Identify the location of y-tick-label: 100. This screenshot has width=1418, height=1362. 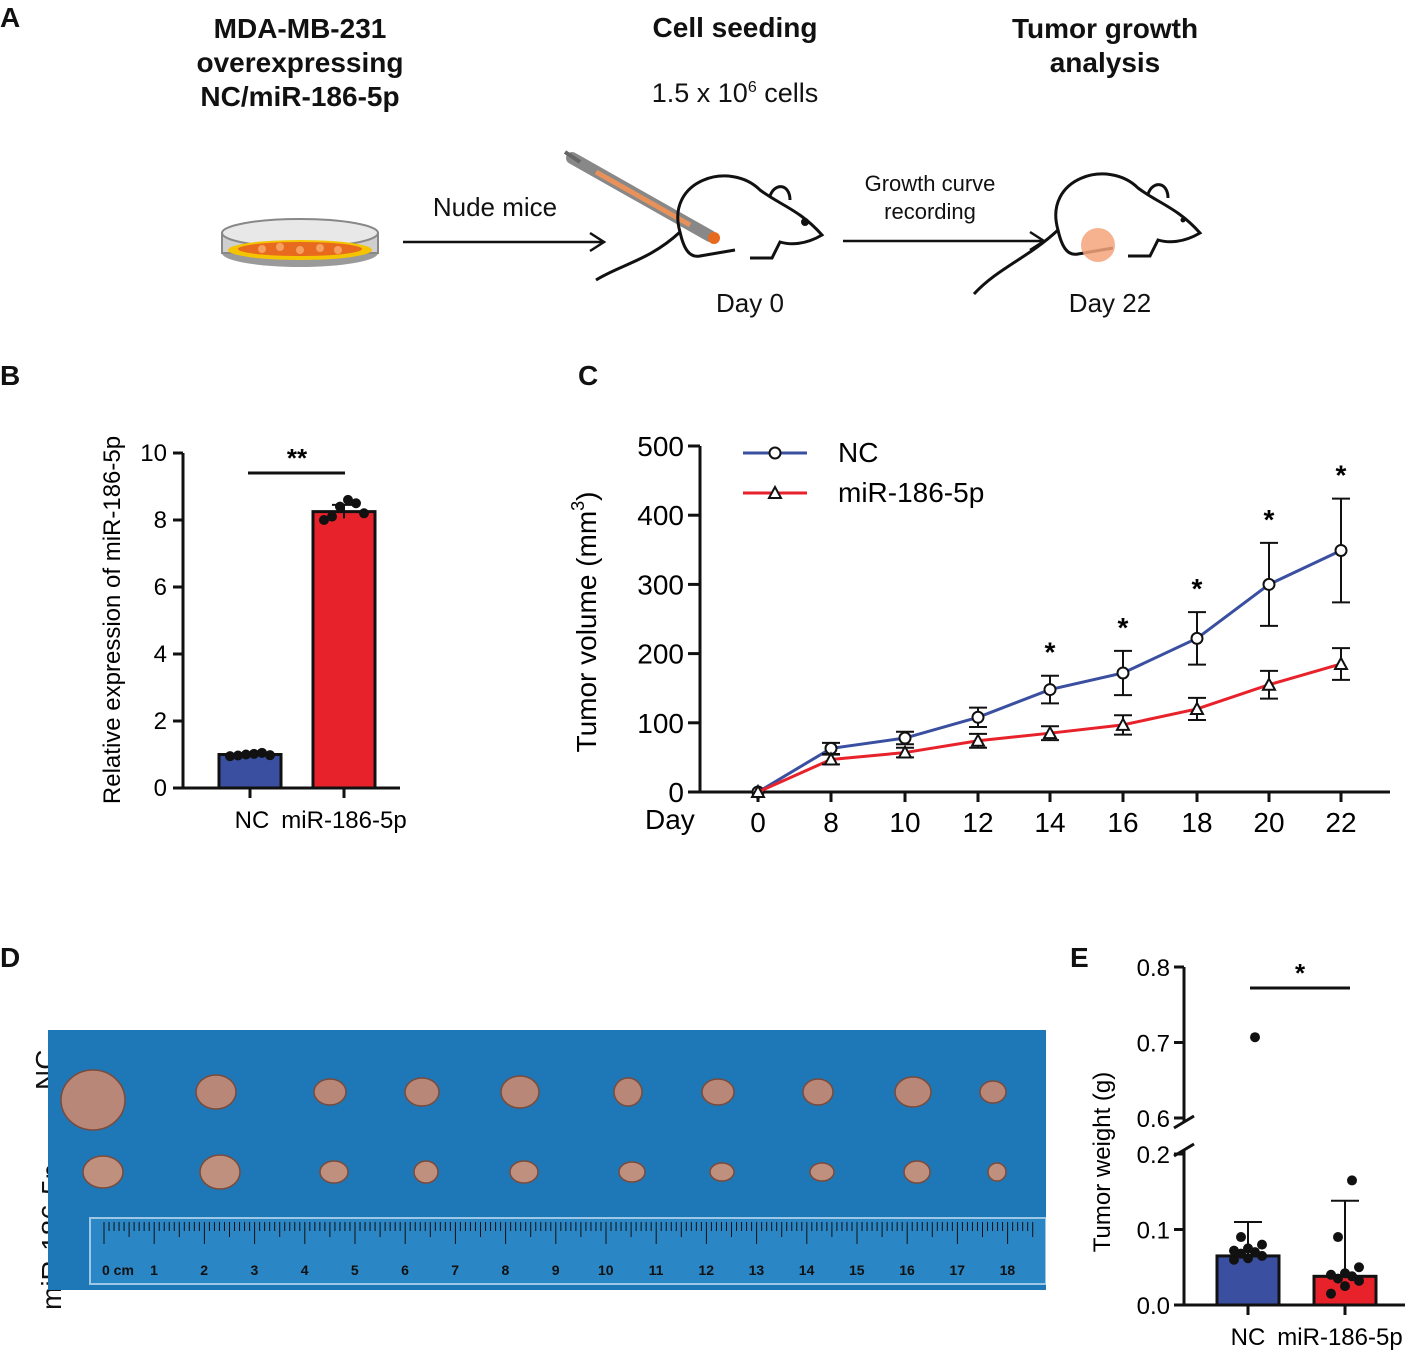
(660, 723).